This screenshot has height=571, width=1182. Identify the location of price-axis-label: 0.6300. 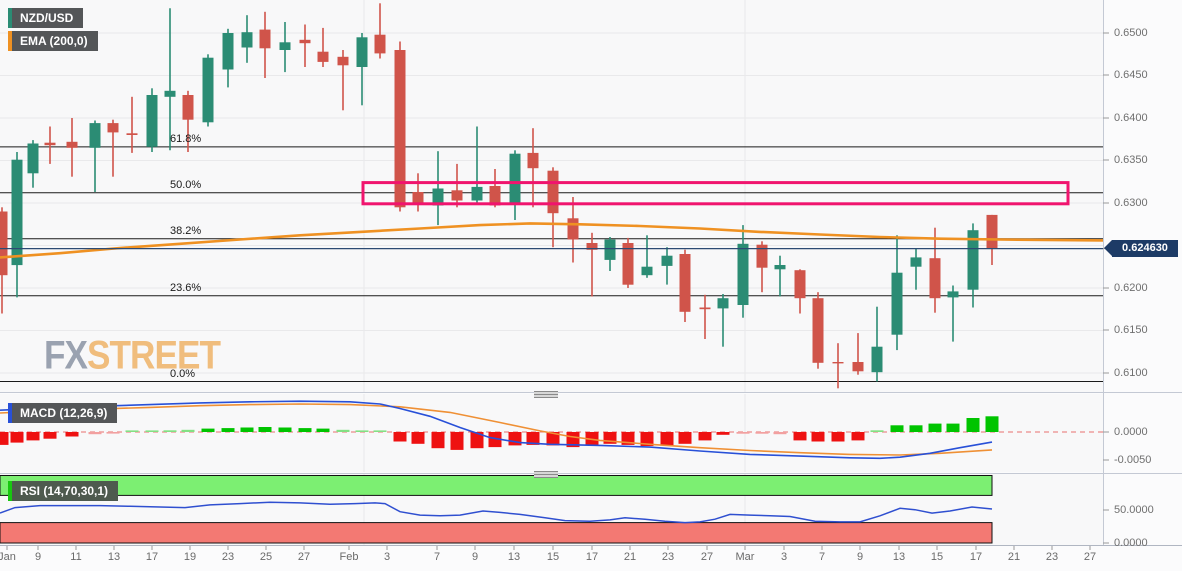
(1131, 203).